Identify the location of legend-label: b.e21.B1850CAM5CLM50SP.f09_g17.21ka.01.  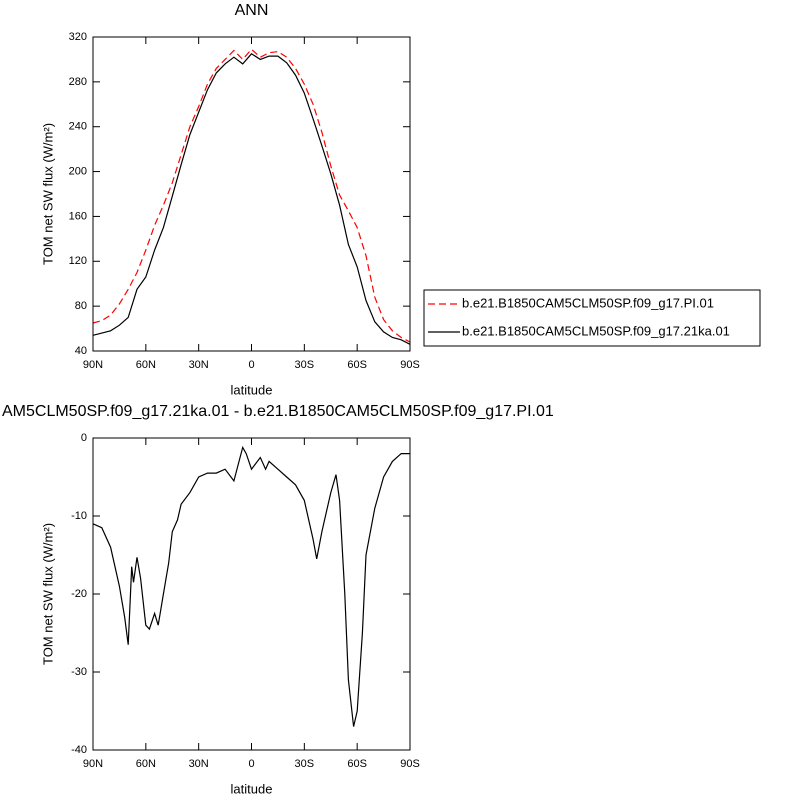
(596, 330).